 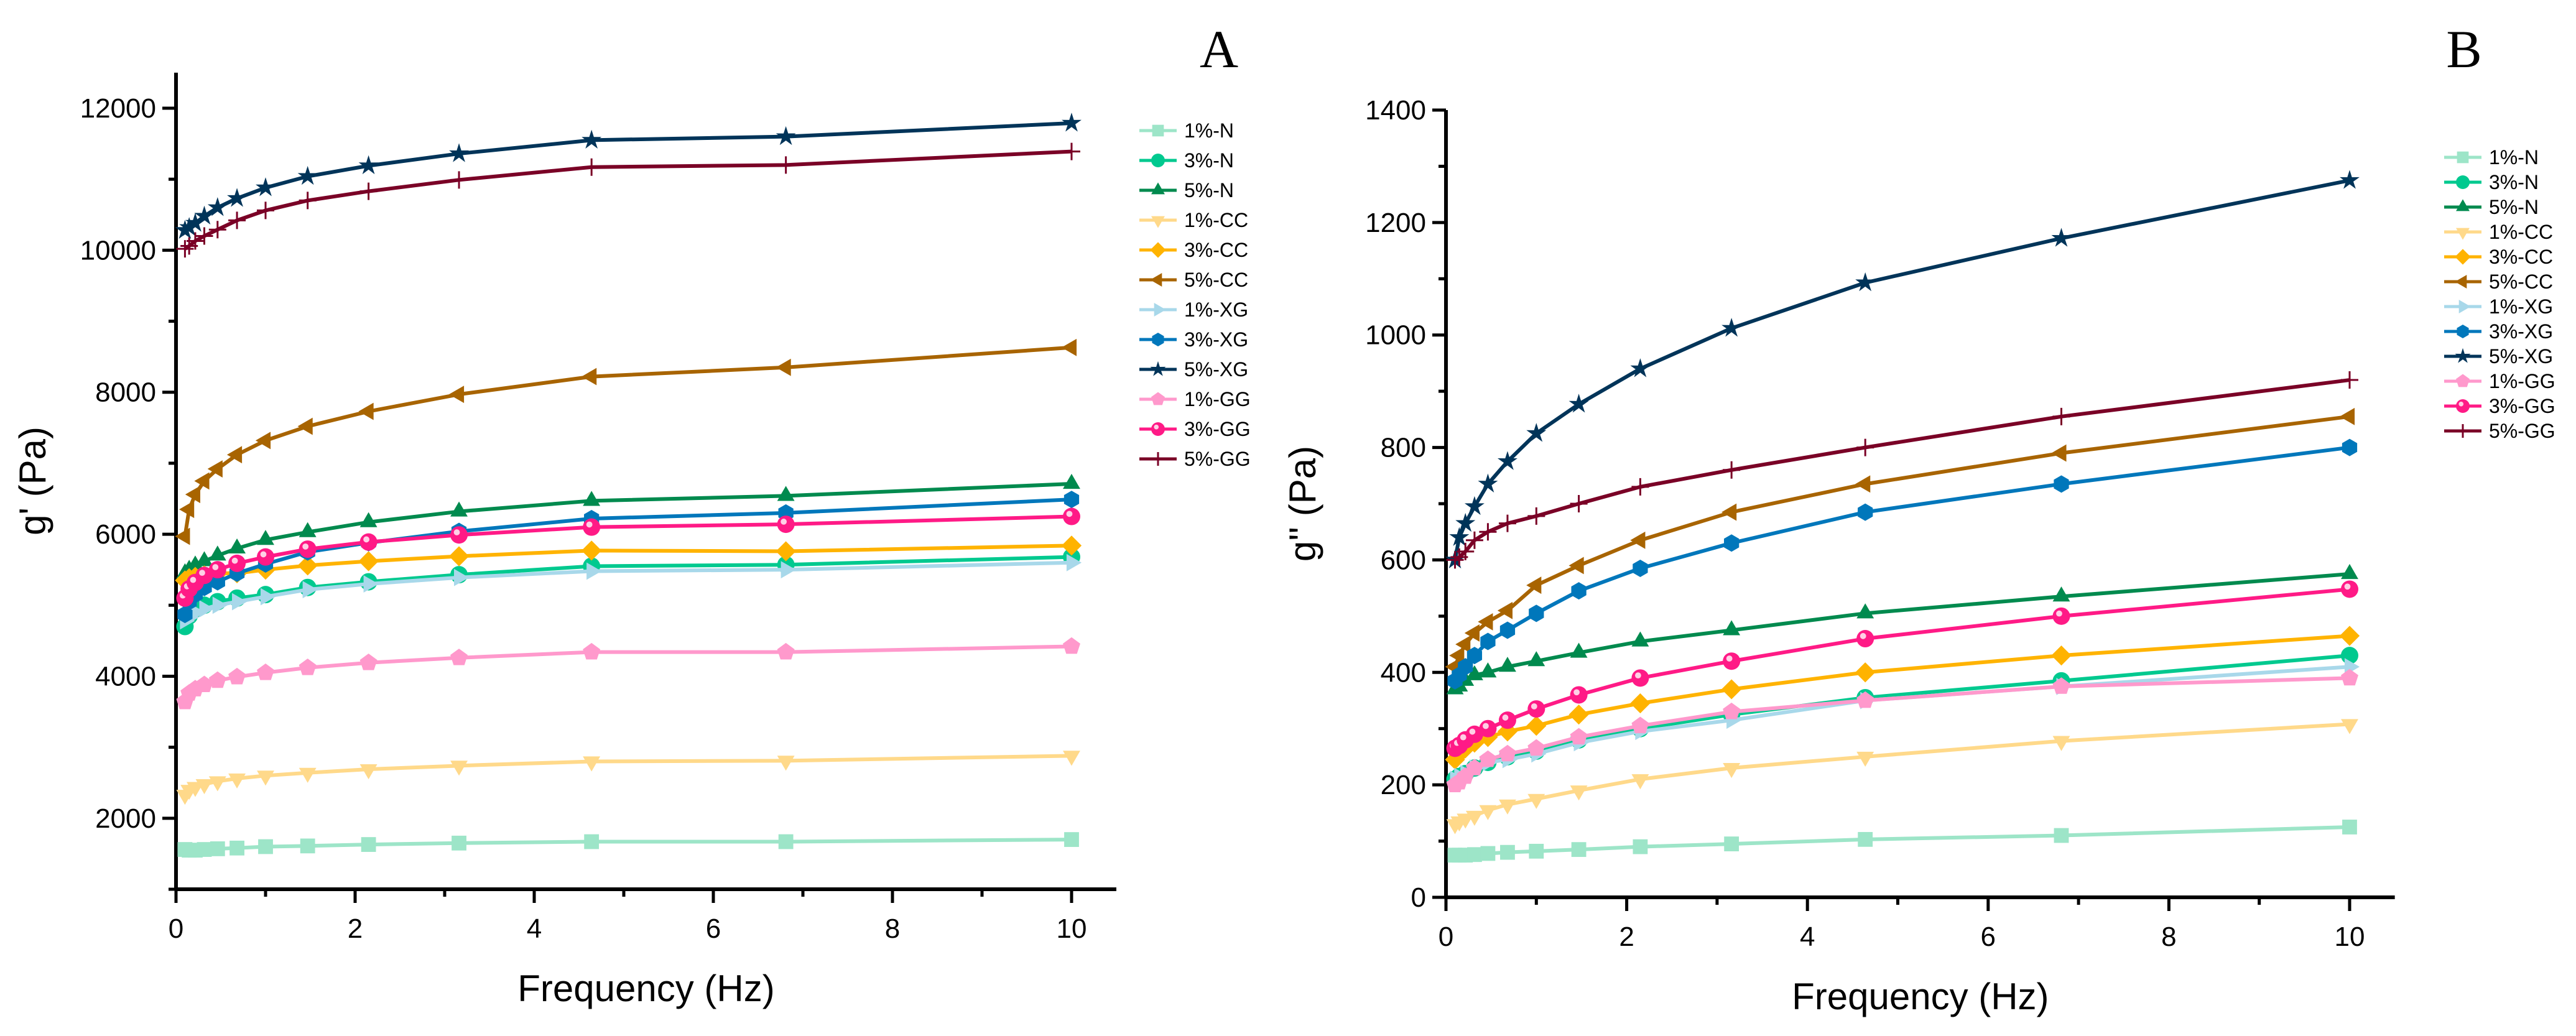 What do you see at coordinates (1195, 459) in the screenshot?
I see `legend-item: 5%-GG` at bounding box center [1195, 459].